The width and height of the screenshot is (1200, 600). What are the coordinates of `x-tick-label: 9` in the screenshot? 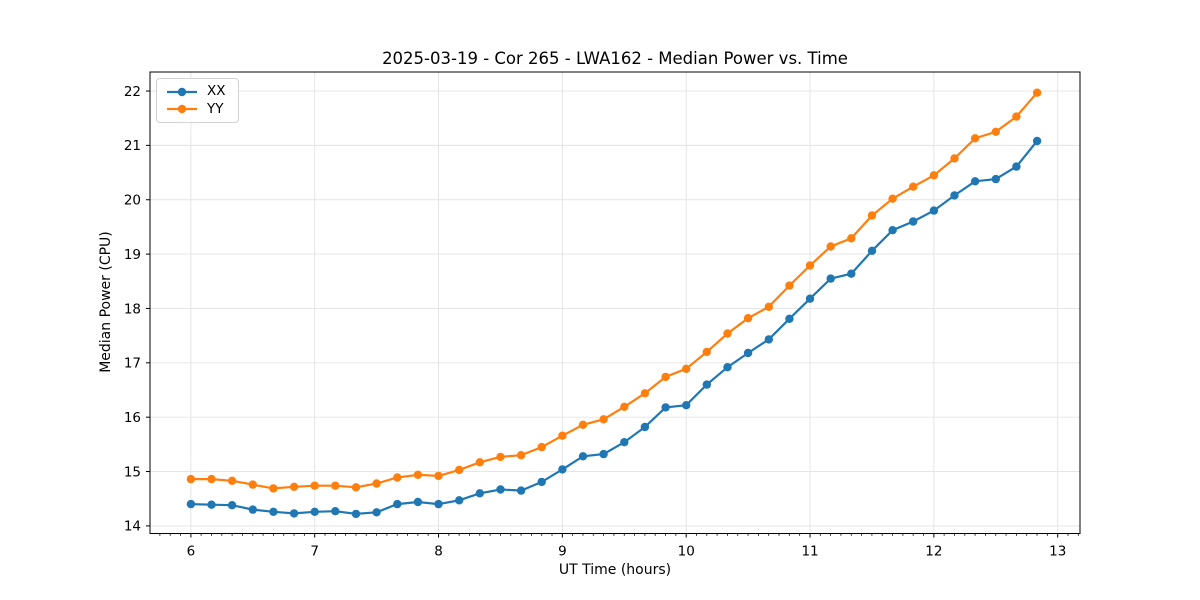 It's located at (562, 552).